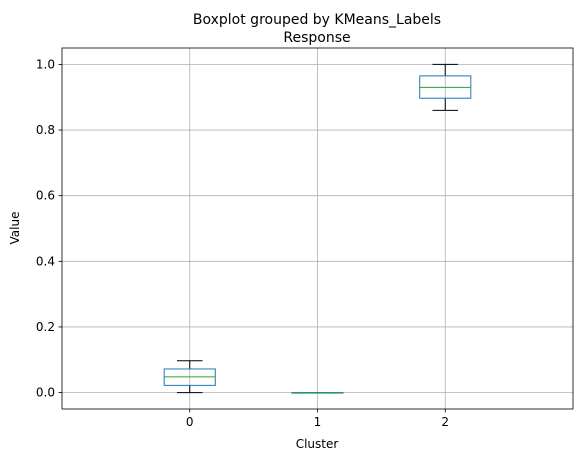  I want to click on suptitle: Boxplot grouped by KMeans_Labels, so click(317, 20).